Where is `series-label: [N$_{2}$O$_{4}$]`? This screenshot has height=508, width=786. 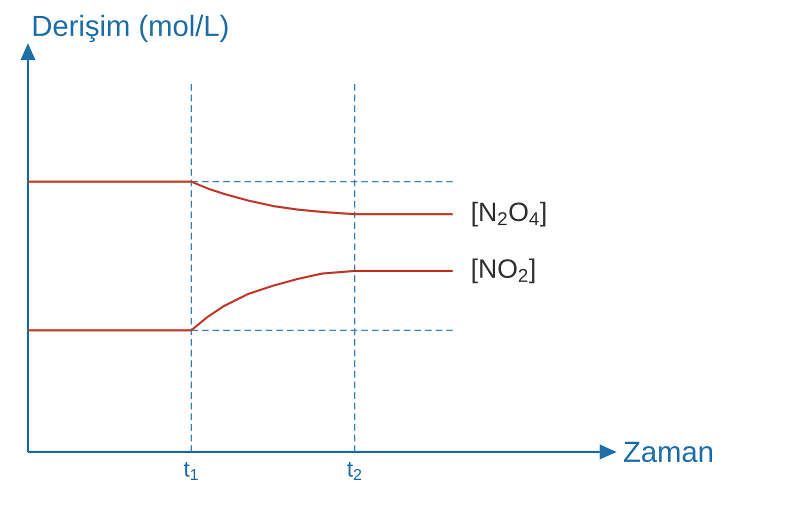 series-label: [N$_{2}$O$_{4}$] is located at coordinates (509, 214).